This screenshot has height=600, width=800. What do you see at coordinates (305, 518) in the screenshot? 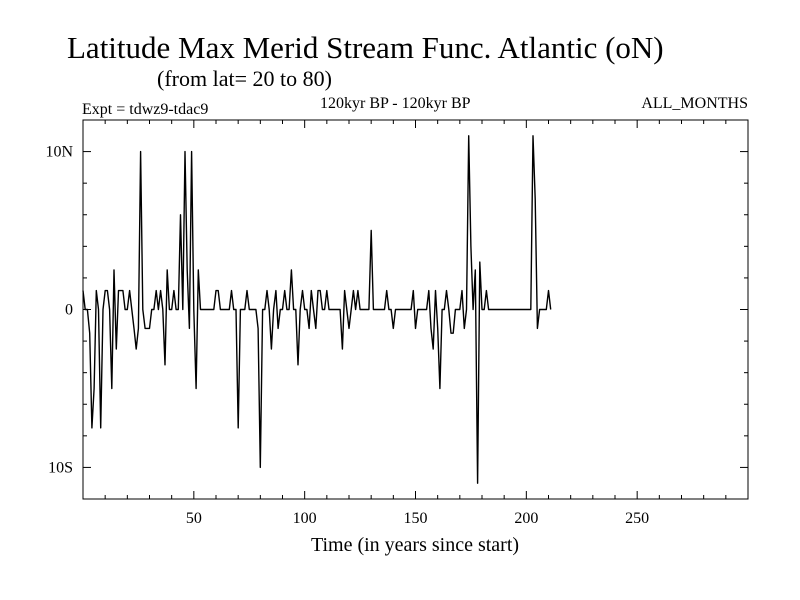
I see `x-tick-label: 100` at bounding box center [305, 518].